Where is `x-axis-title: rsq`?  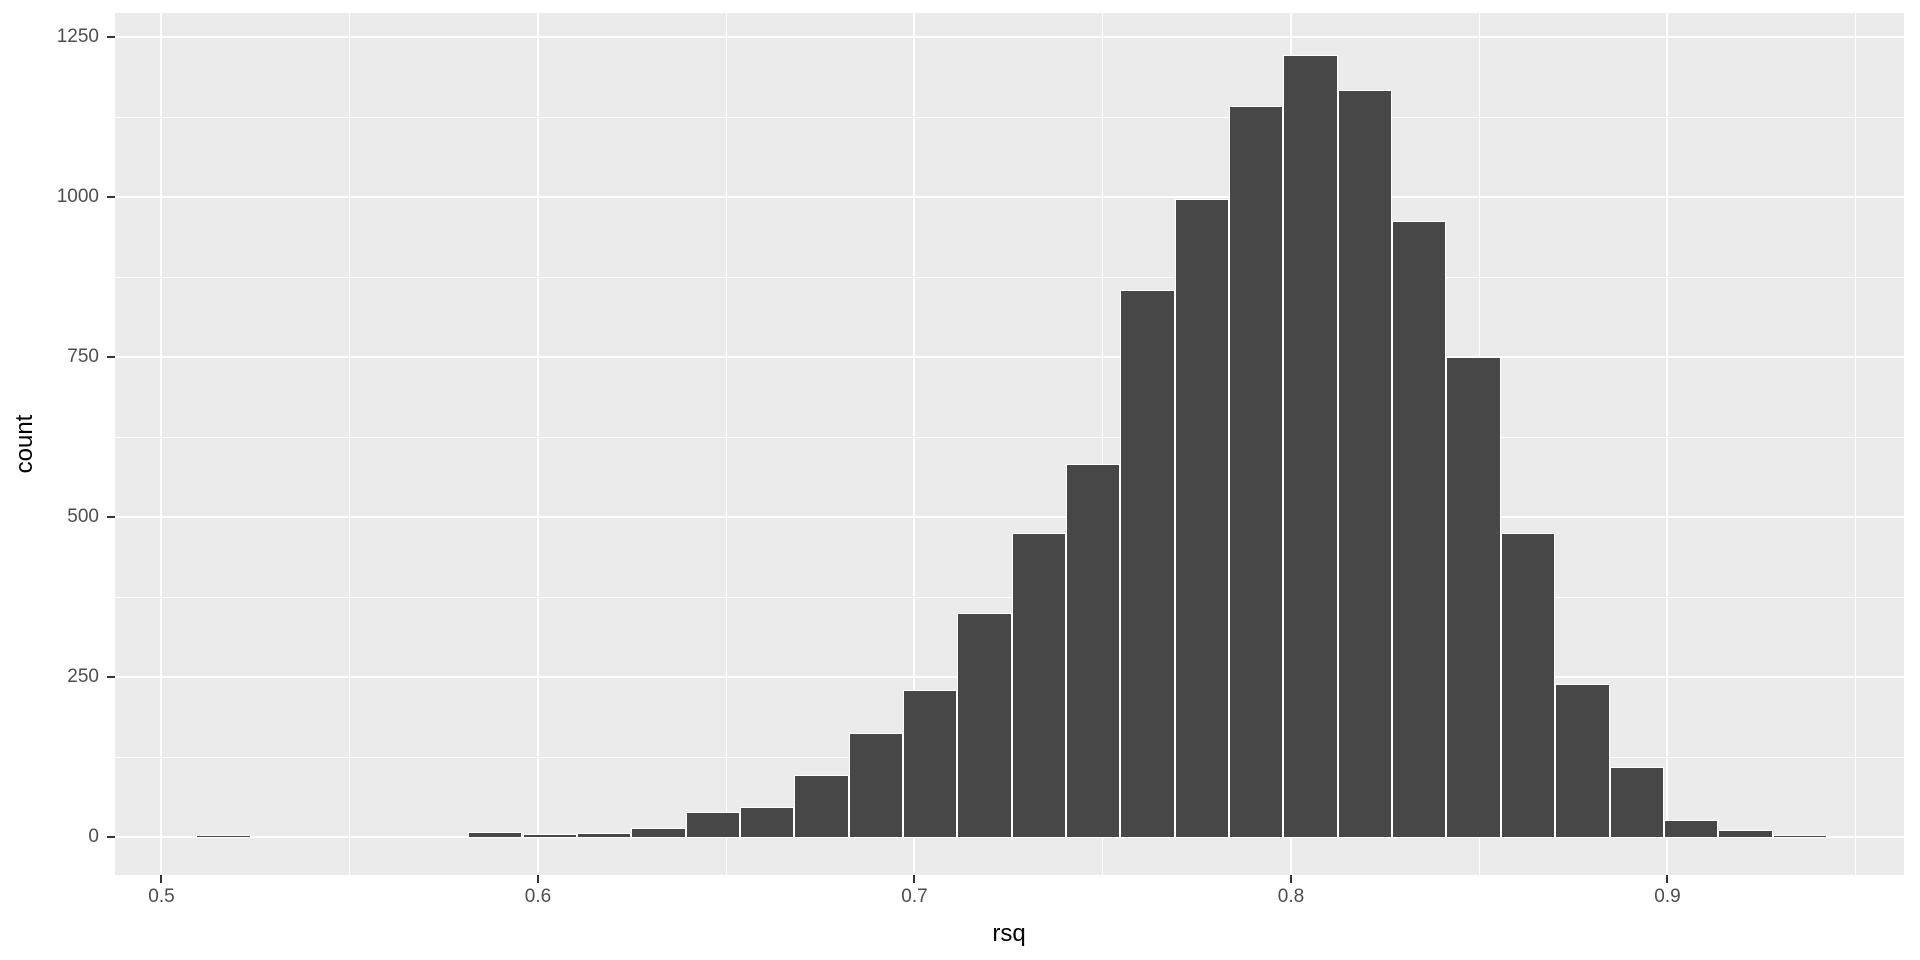 x-axis-title: rsq is located at coordinates (1009, 933).